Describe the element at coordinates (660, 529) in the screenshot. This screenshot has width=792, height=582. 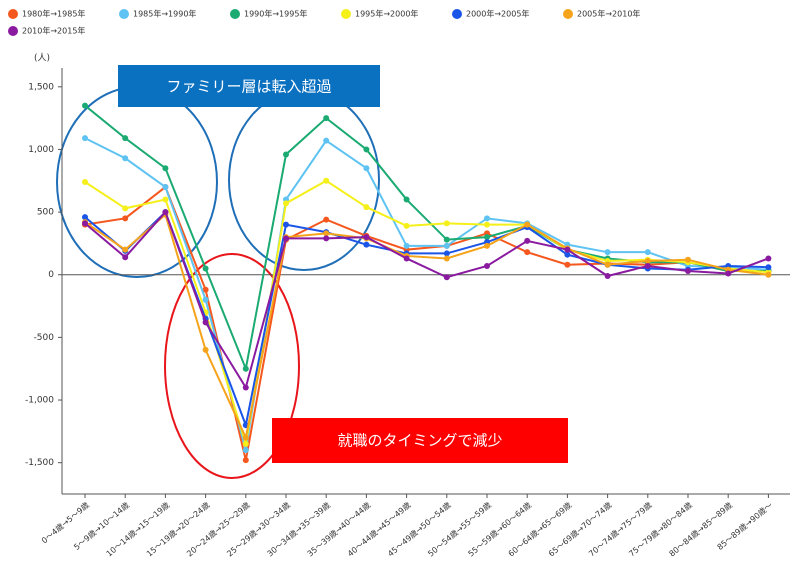
I see `x-tick-label: 75～79歳→80～84歳` at that location.